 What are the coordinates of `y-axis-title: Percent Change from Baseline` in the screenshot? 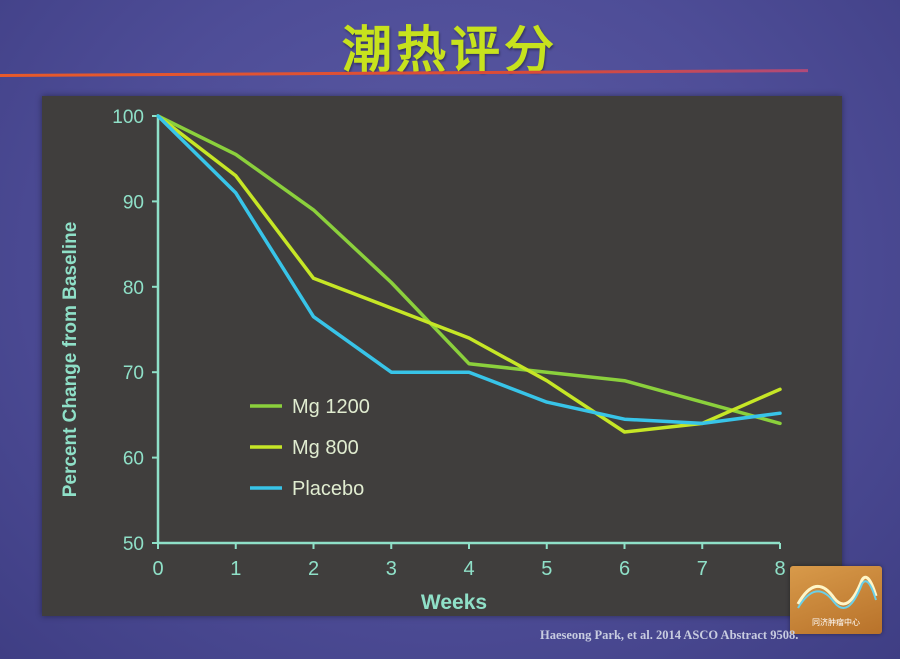 It's located at (70, 360).